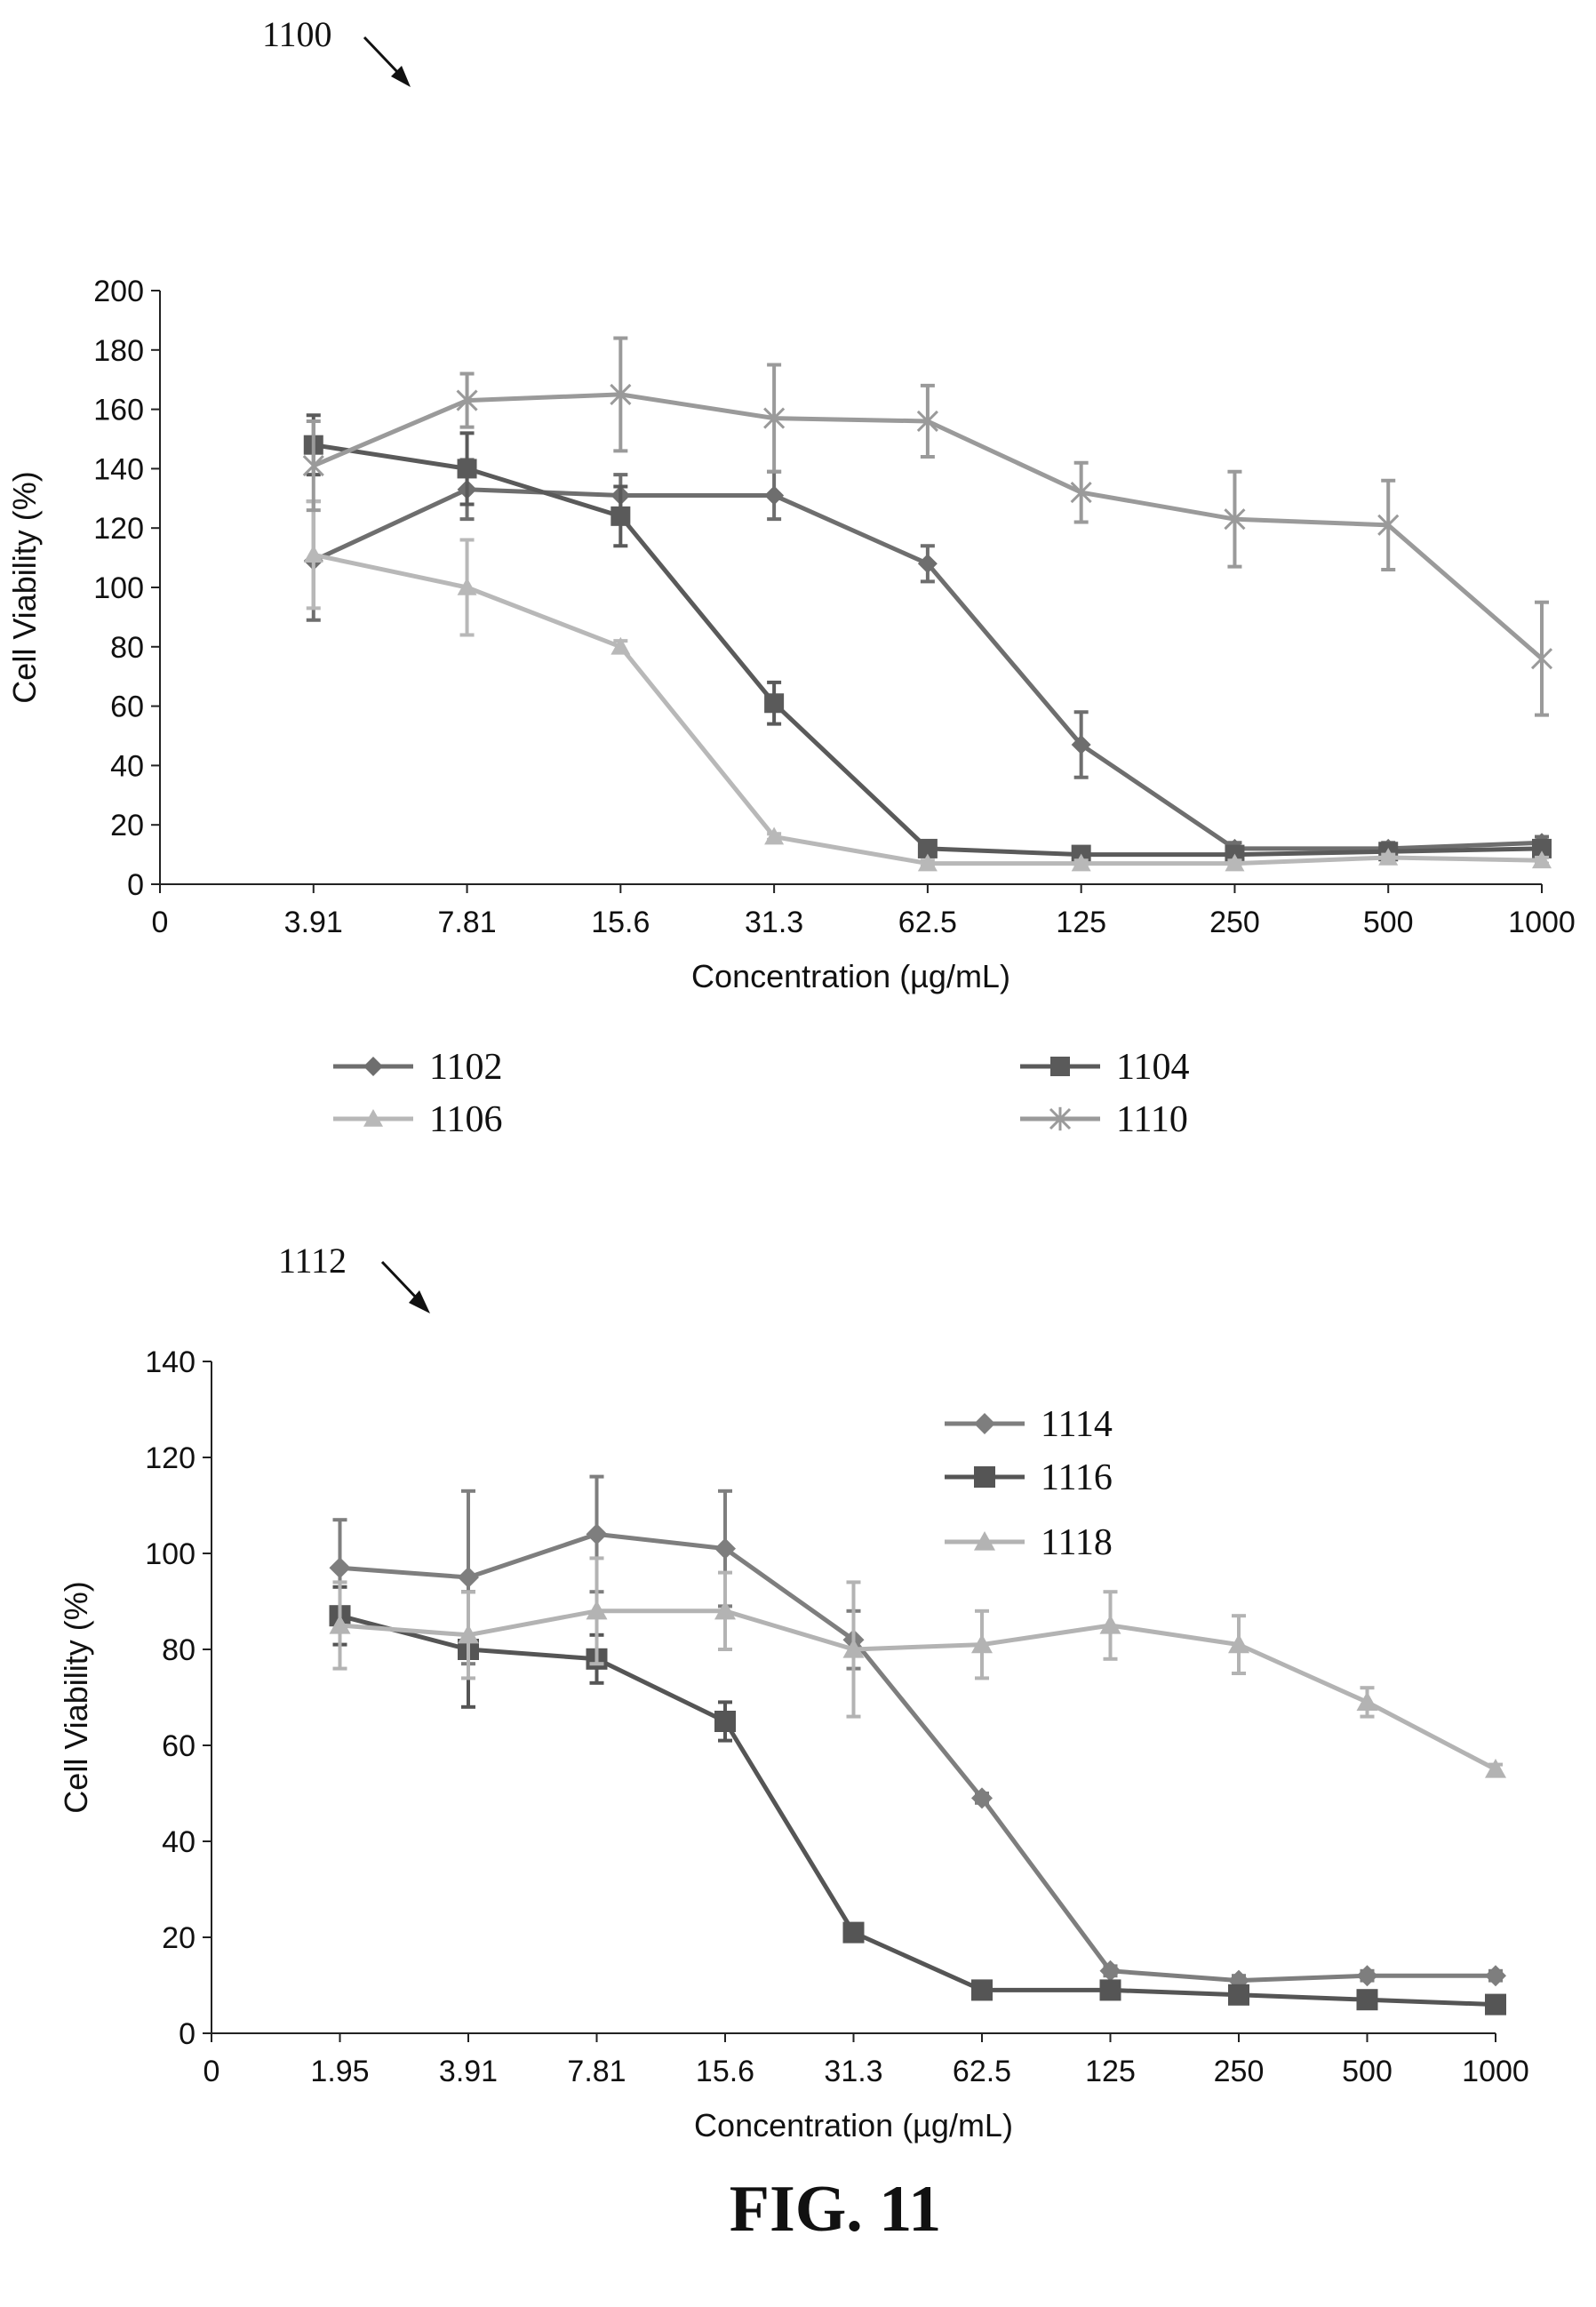 The height and width of the screenshot is (2307, 1596). Describe the element at coordinates (127, 707) in the screenshot. I see `chart1-y-tick-label: 60` at that location.